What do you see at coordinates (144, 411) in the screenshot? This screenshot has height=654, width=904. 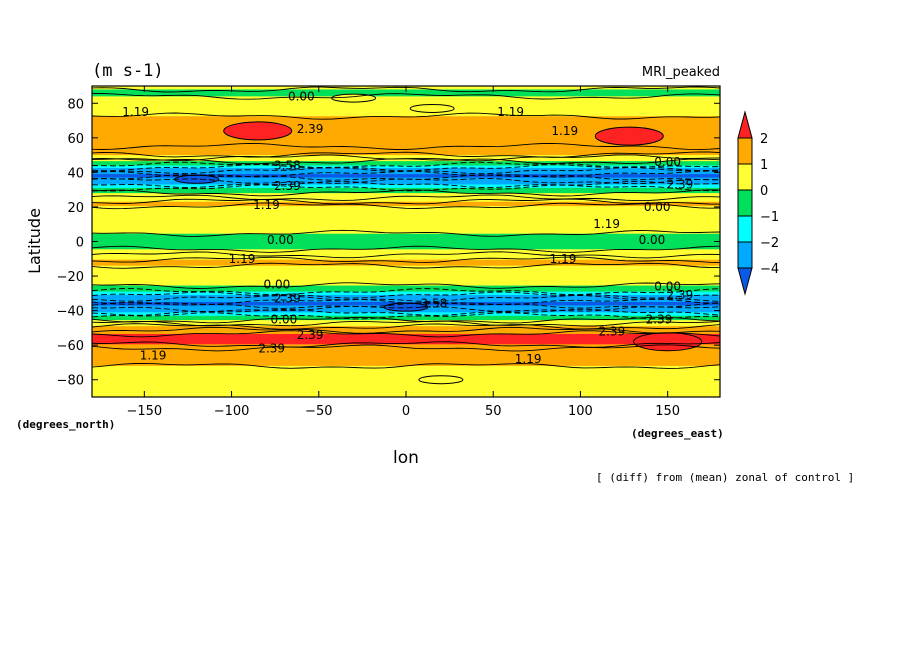 I see `x-tick-label: −150` at bounding box center [144, 411].